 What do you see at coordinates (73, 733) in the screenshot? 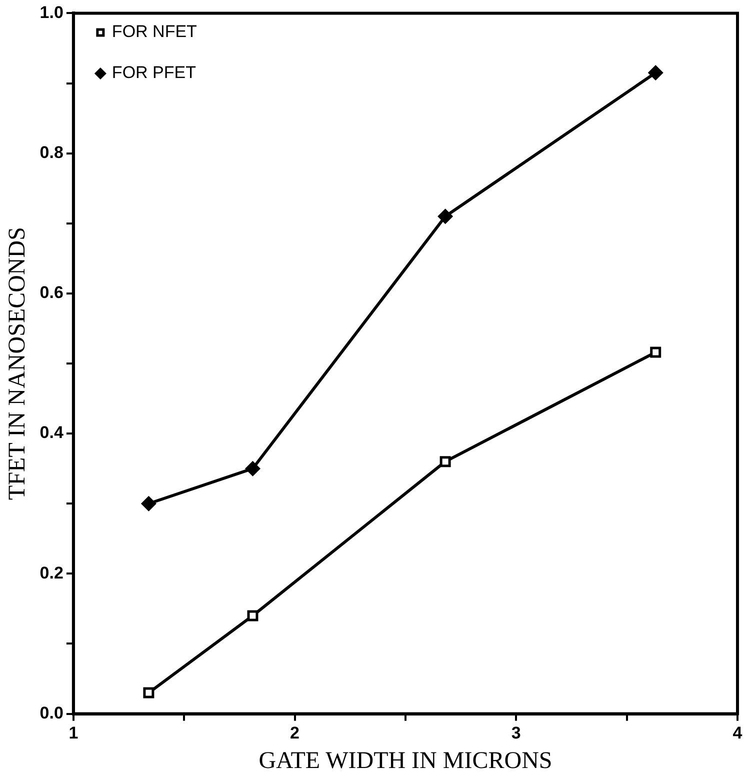
I see `x-tick-label: 1` at bounding box center [73, 733].